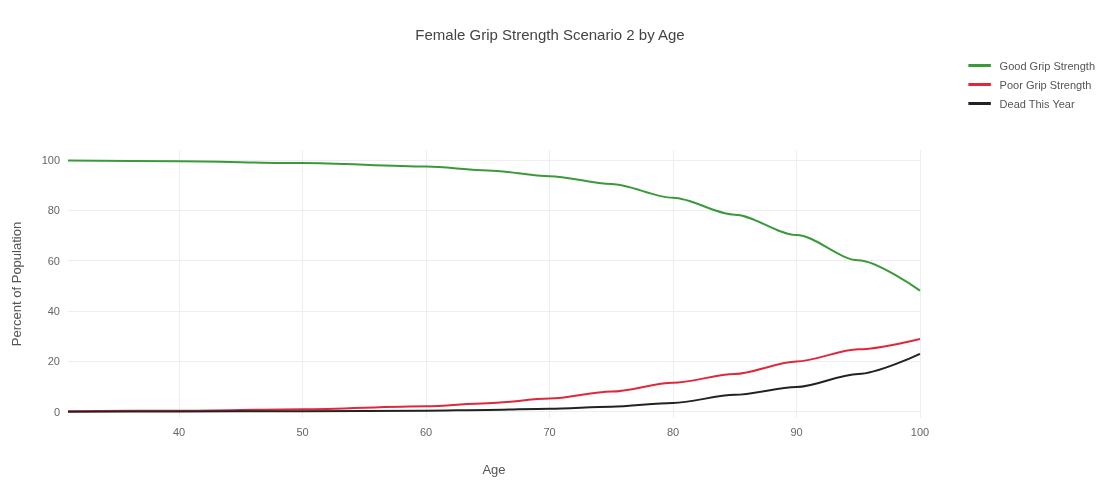 Image resolution: width=1100 pixels, height=486 pixels. Describe the element at coordinates (494, 469) in the screenshot. I see `x-axis-title: Age` at that location.